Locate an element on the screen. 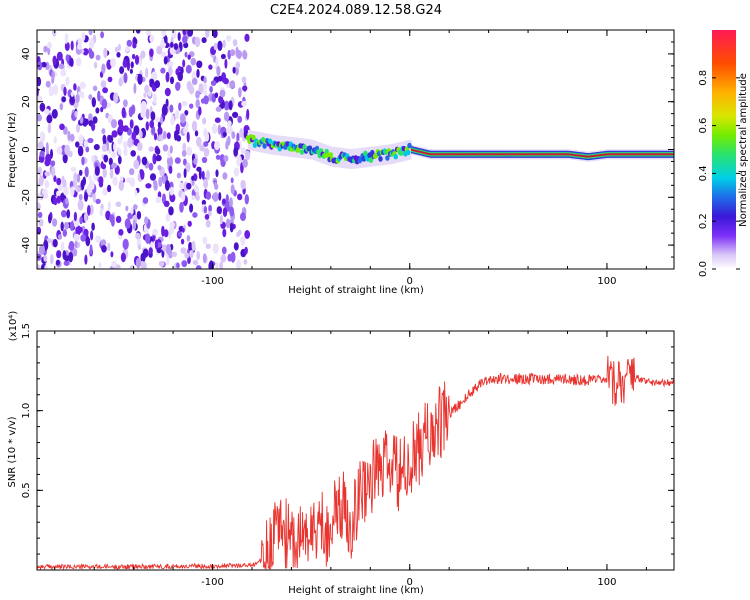 This screenshot has height=600, width=750. colorbar-tick-label: 0.8 is located at coordinates (703, 78).